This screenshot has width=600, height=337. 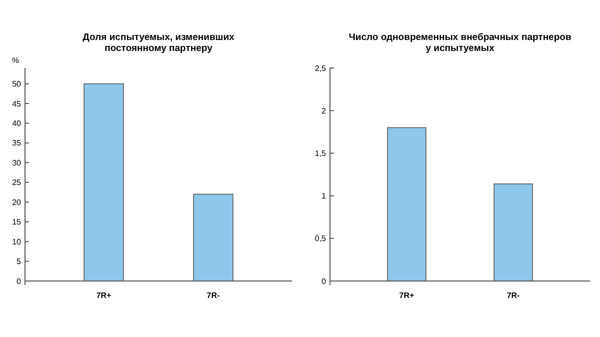 I want to click on y-tick-label: 35, so click(x=17, y=143).